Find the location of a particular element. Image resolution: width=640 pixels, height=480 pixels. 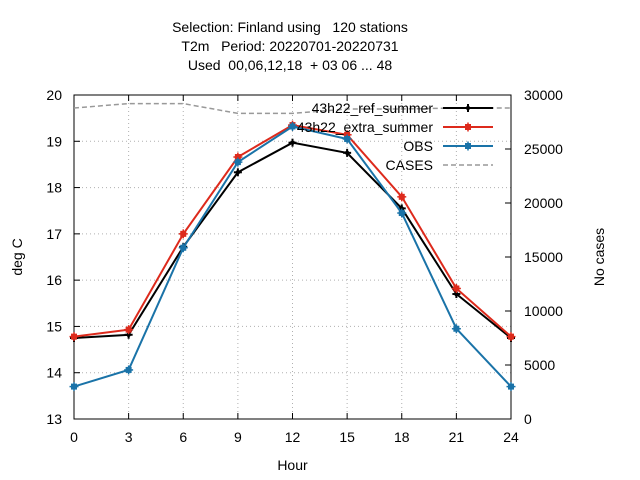

x-tick-label: 12 is located at coordinates (293, 437).